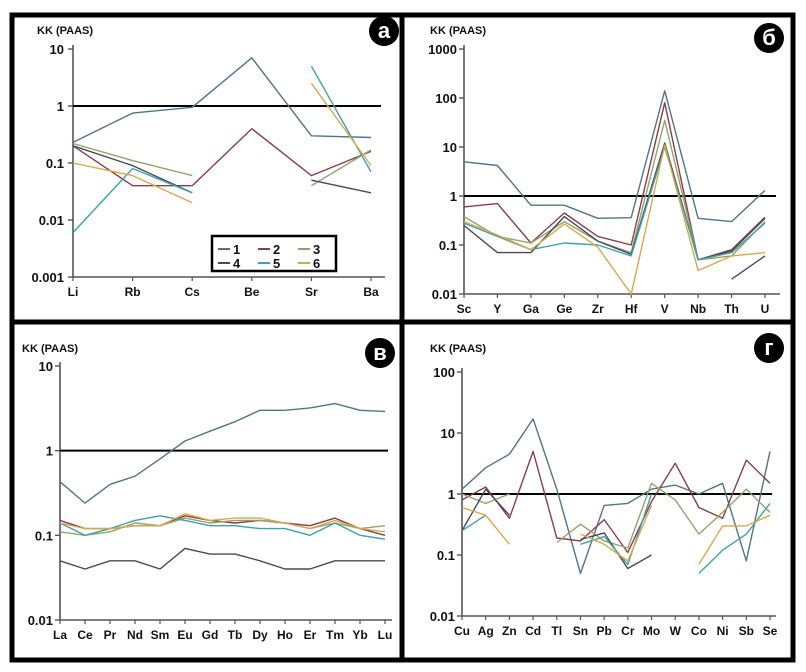 The image size is (806, 672). What do you see at coordinates (371, 292) in the screenshot?
I see `x-tick-label: Ba` at bounding box center [371, 292].